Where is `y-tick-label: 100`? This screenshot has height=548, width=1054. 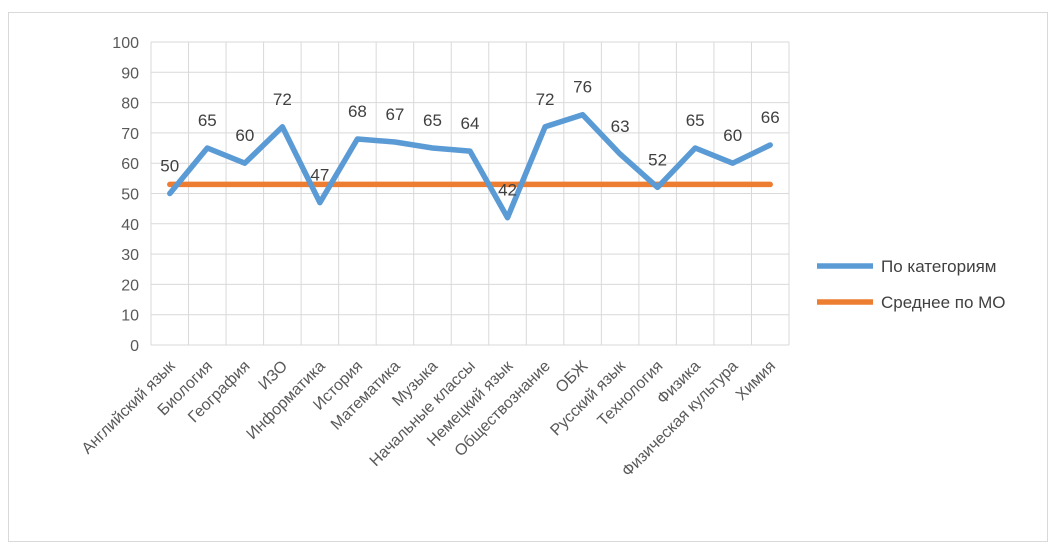 y-tick-label: 100 is located at coordinates (125, 43).